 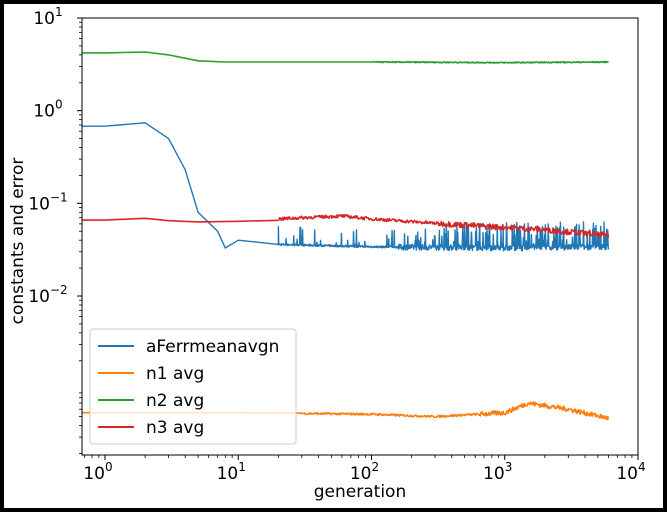 I want to click on legend-label: n3 avg, so click(x=175, y=428).